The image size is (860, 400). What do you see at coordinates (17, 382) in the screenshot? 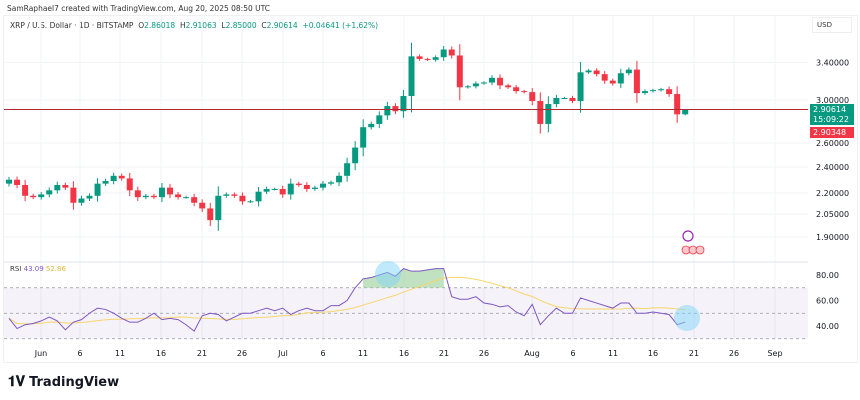
I see `tv-logo-icon: 𝟏𝐕` at bounding box center [17, 382].